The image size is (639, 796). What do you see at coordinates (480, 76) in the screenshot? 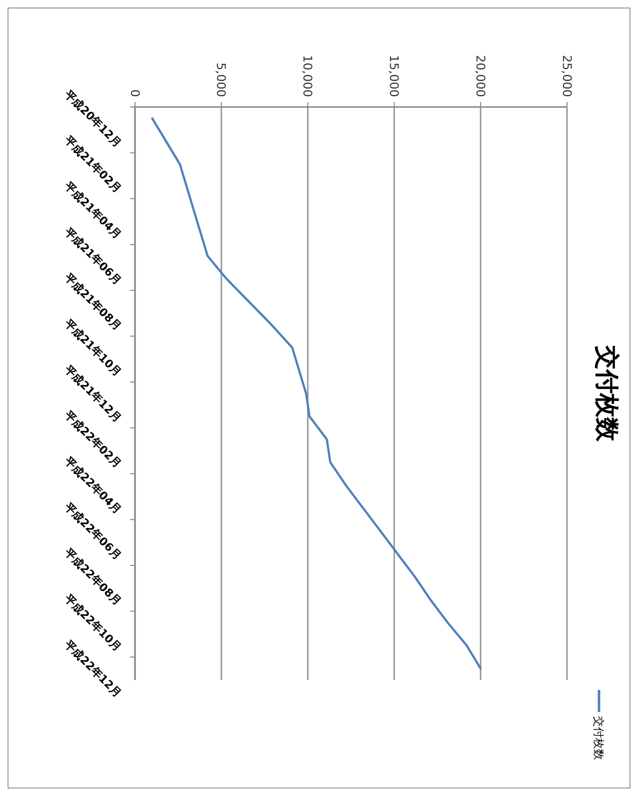
I see `x-tick-label: 20,000` at bounding box center [480, 76].